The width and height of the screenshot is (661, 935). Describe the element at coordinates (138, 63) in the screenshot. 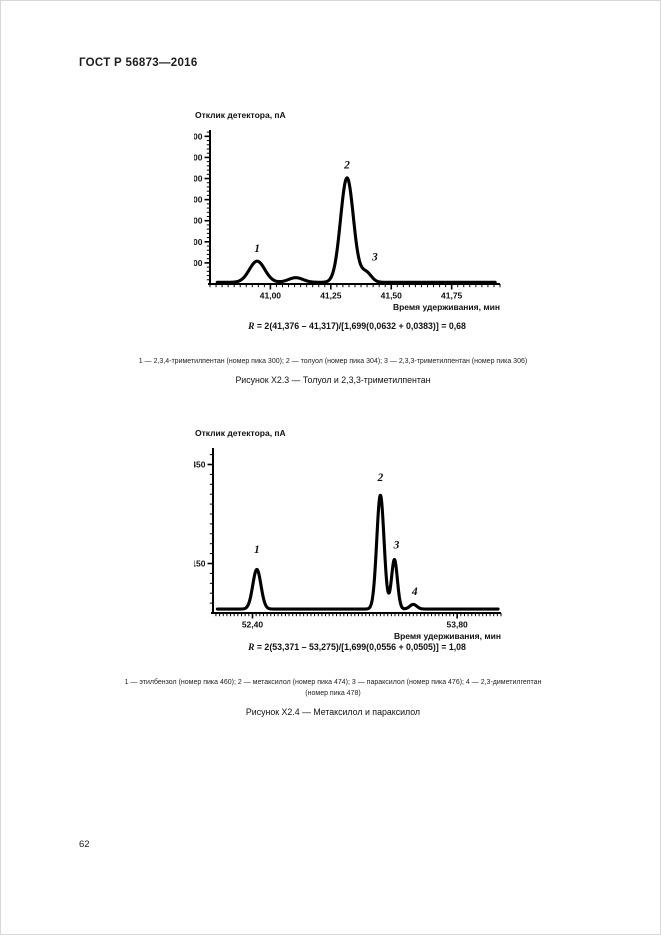

I see `document-header-title: ГОСТ Р 56873—2016` at that location.